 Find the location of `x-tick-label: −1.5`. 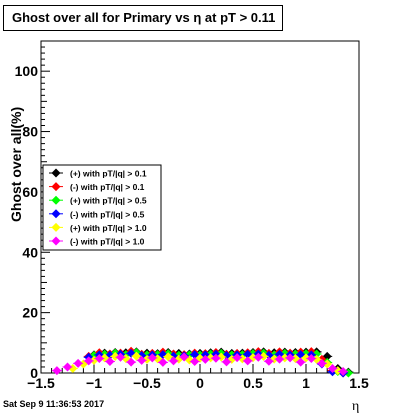

x-tick-label: −1.5 is located at coordinates (41, 383).